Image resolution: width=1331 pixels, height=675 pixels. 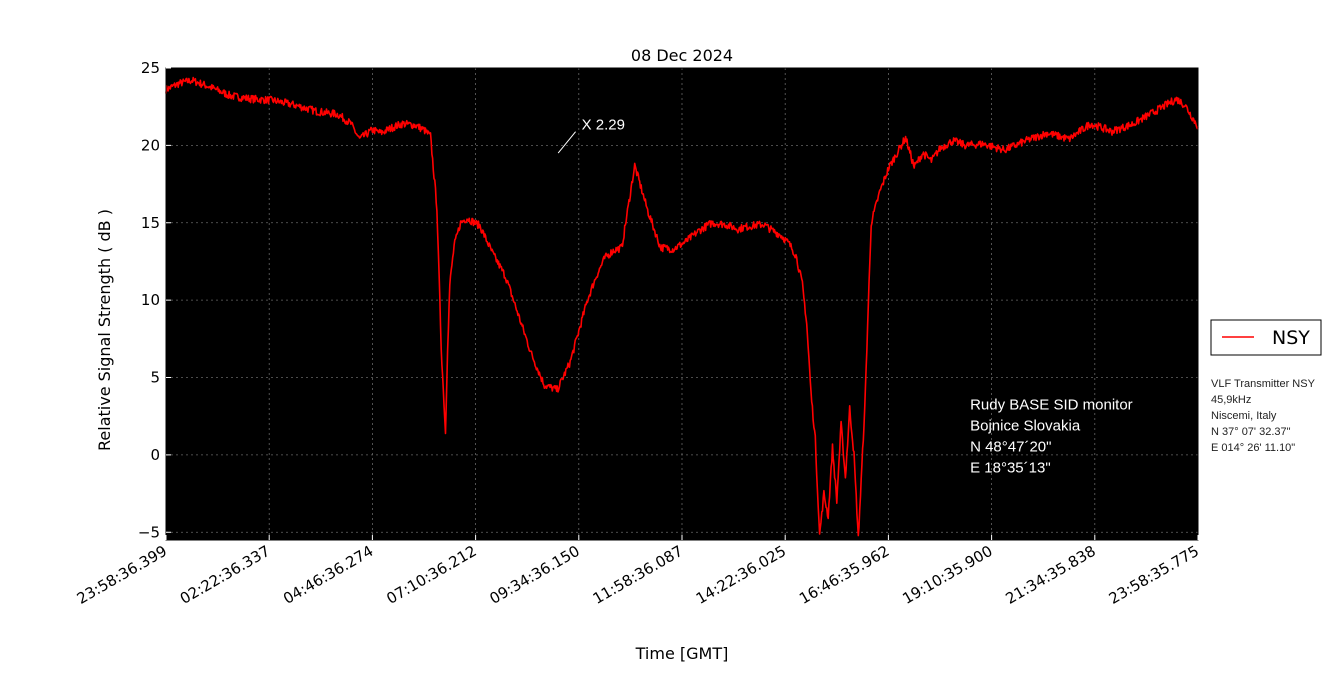 I want to click on x-tick-label: 23:58:36.399, so click(x=122, y=575).